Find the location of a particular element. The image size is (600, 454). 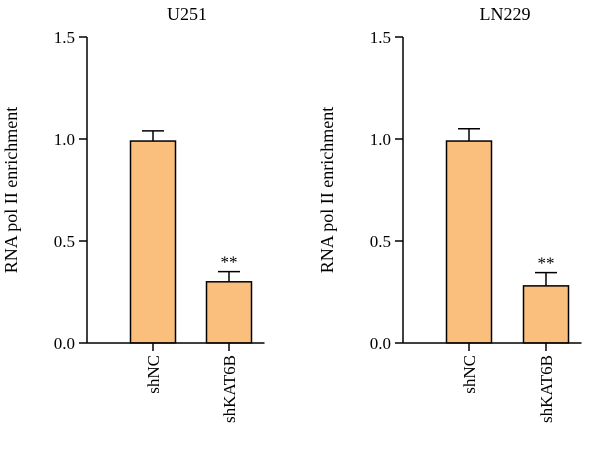

chart-title: U251 is located at coordinates (187, 14).